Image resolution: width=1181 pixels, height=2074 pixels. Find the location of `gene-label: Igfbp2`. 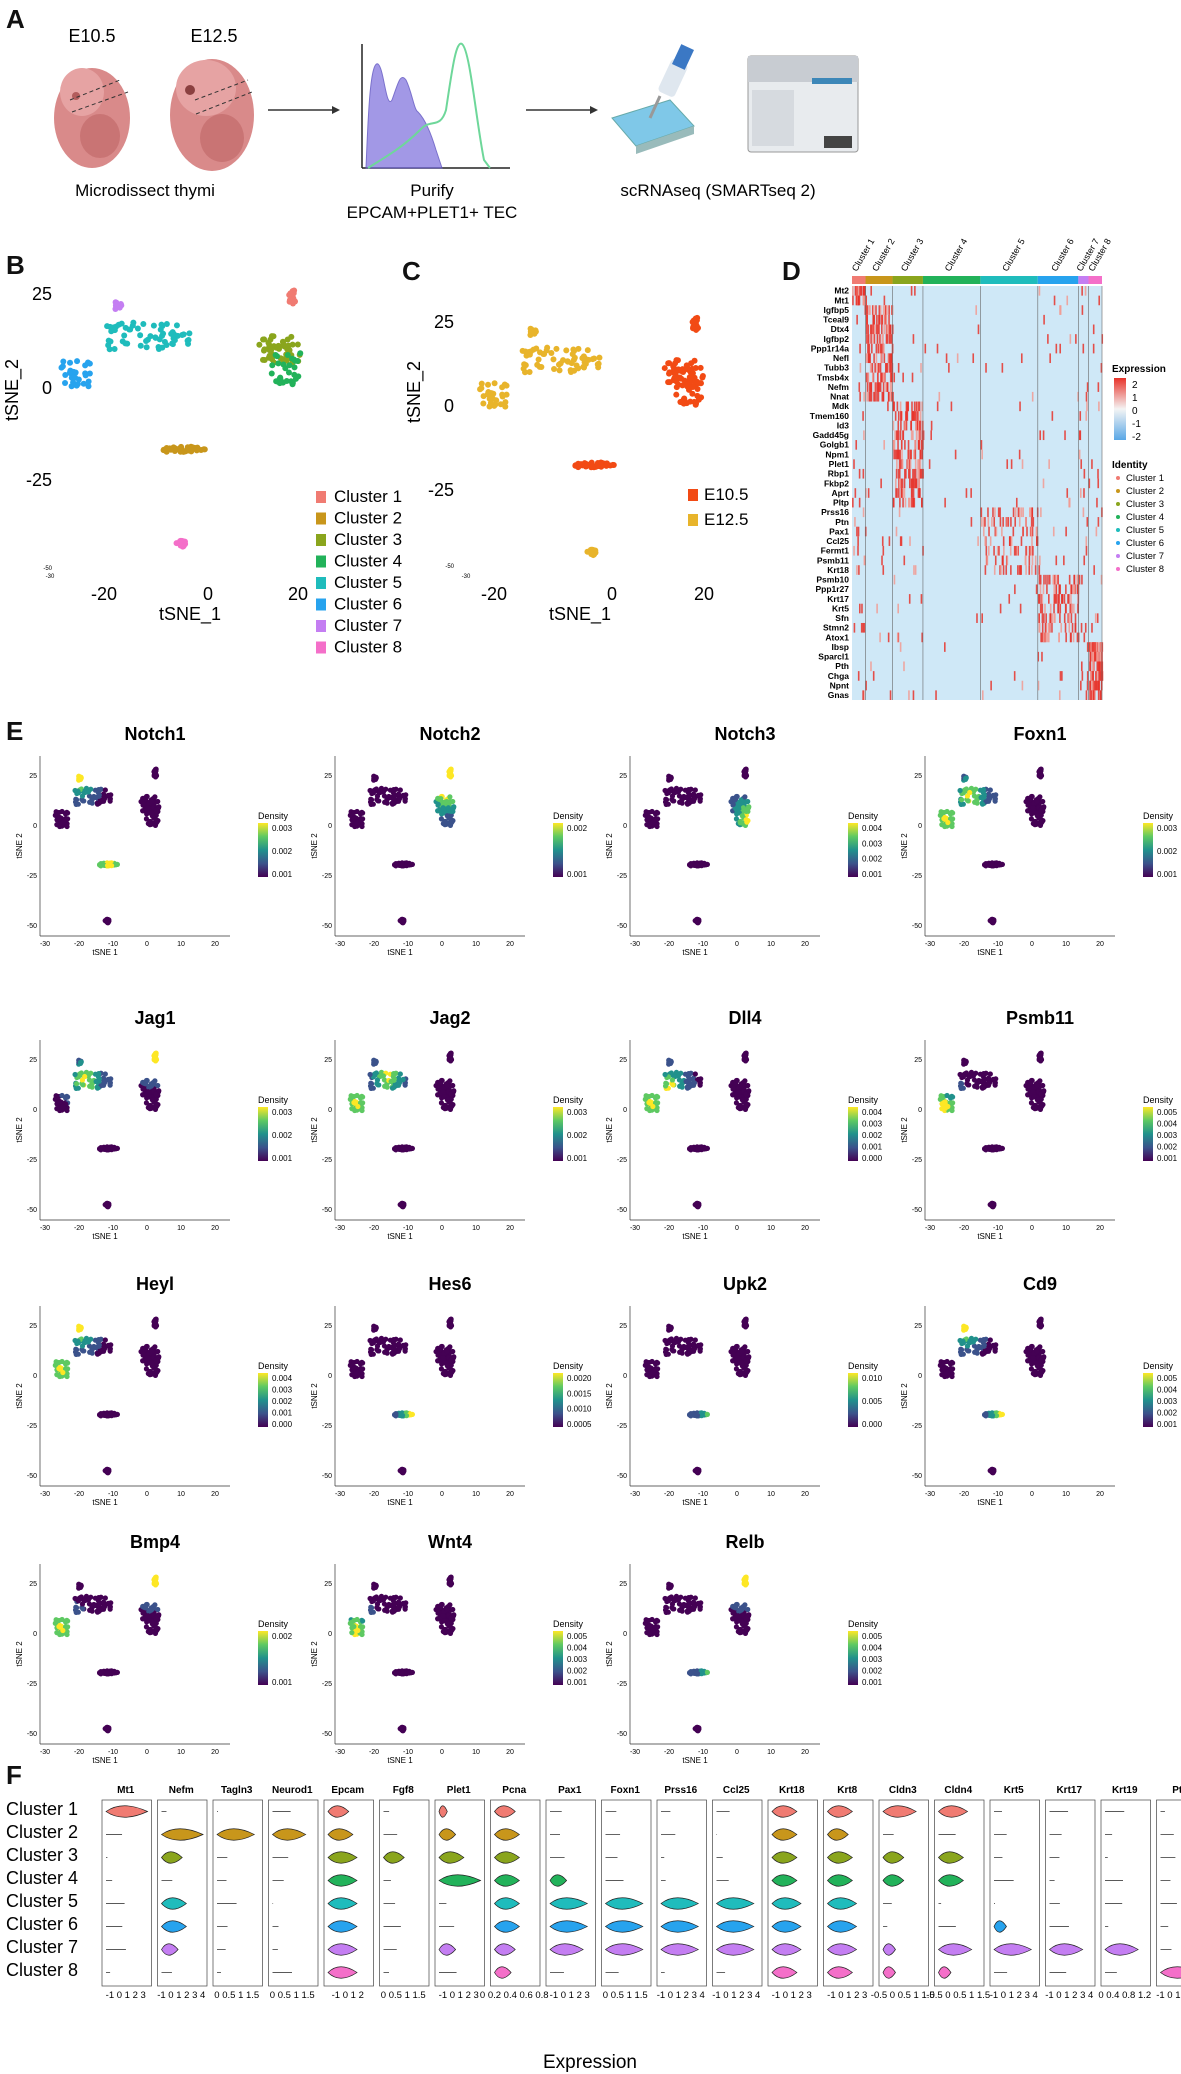

gene-label: Igfbp2 is located at coordinates (837, 339).